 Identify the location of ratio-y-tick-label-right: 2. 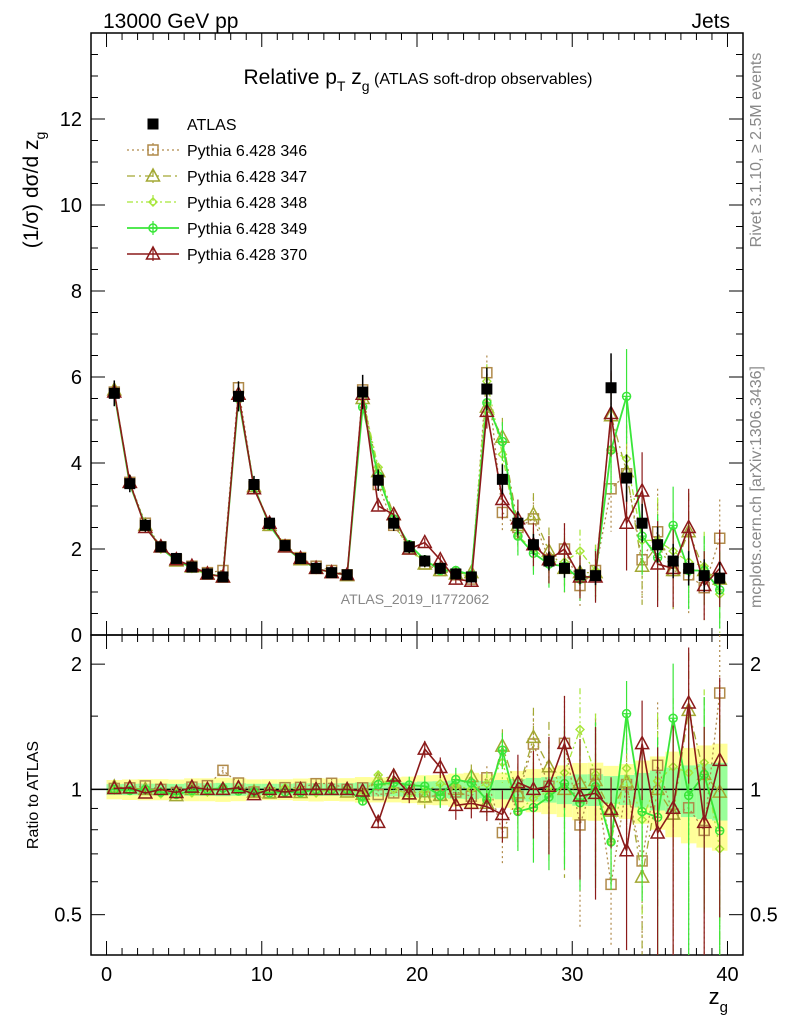
(755, 665).